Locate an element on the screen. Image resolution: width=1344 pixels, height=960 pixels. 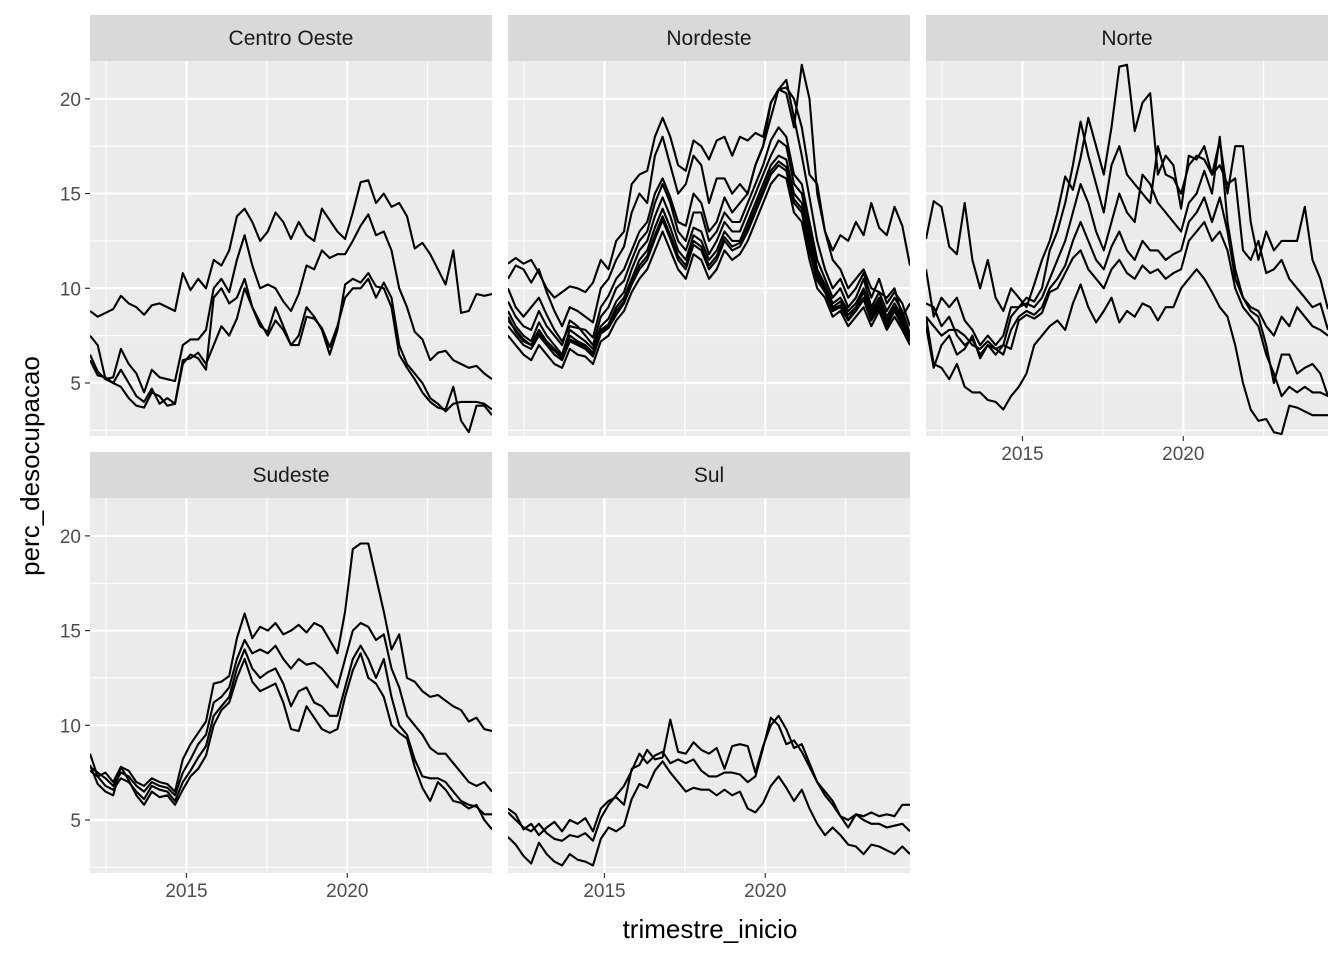
facet-panel: Centro Oeste 5 10 15 20 is located at coordinates (276, 225).